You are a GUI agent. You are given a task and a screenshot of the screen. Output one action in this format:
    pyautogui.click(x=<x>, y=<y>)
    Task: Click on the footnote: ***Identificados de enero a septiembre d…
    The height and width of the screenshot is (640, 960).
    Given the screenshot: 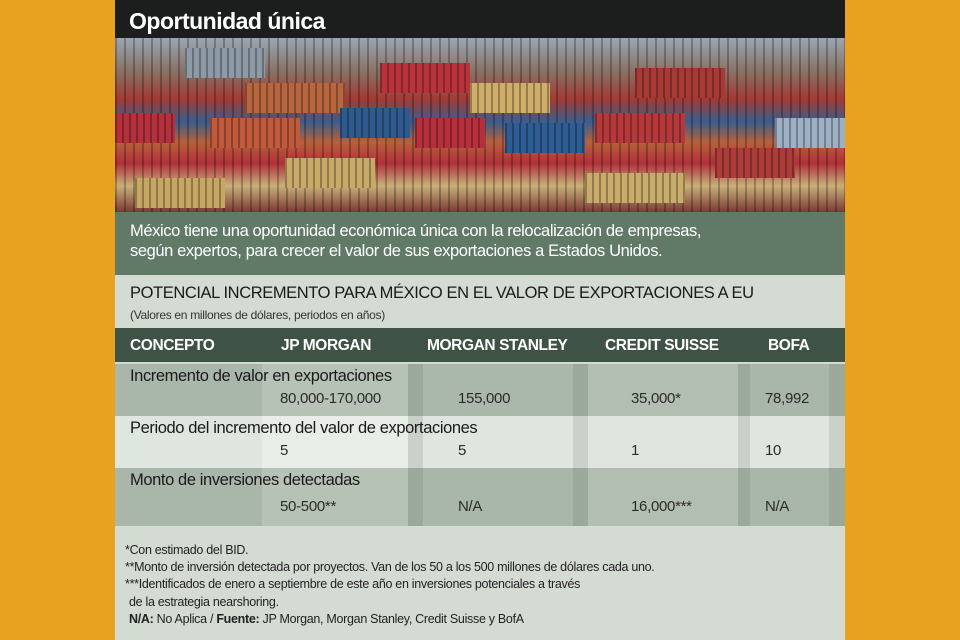 What is the action you would take?
    pyautogui.click(x=353, y=584)
    